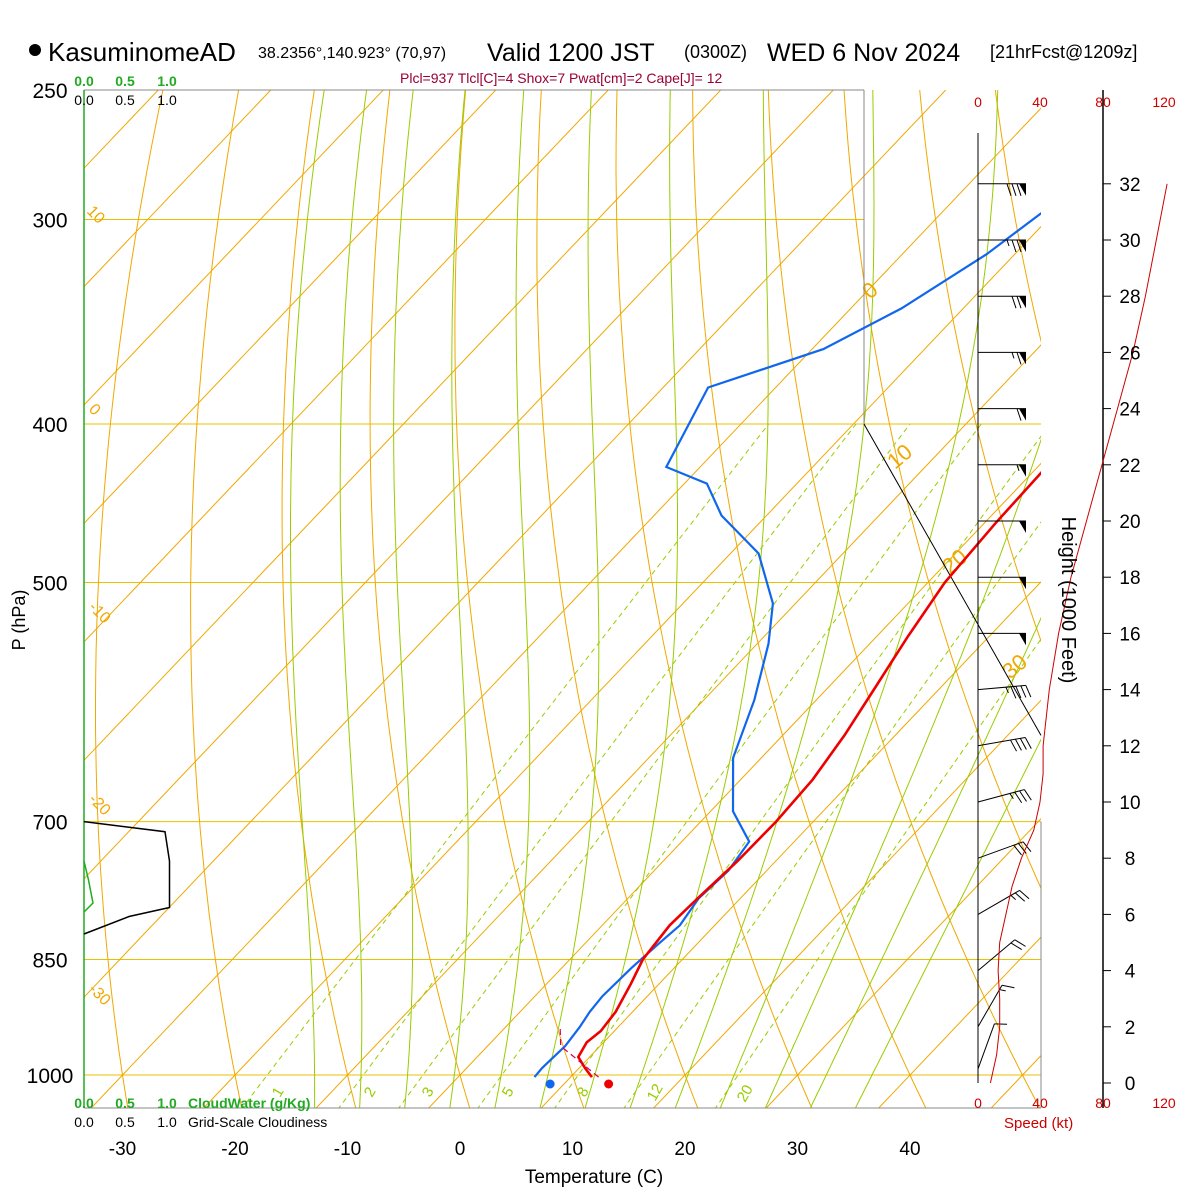  I want to click on cloudwater-line, so click(88, 886).